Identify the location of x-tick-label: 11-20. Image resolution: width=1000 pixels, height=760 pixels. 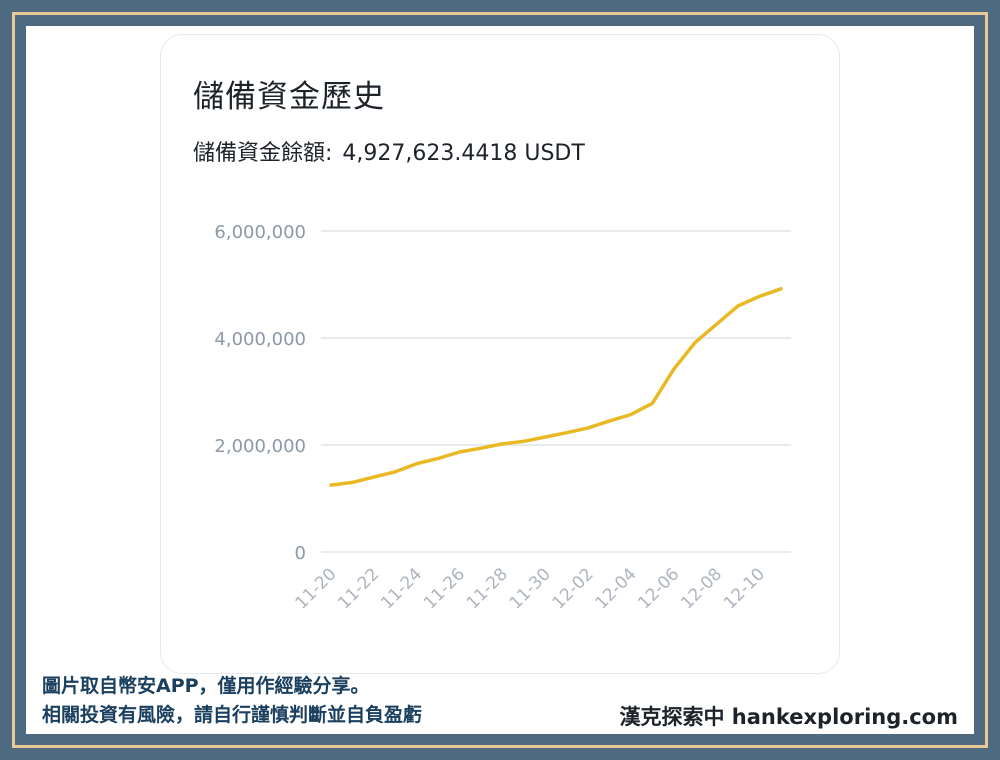
(315, 588).